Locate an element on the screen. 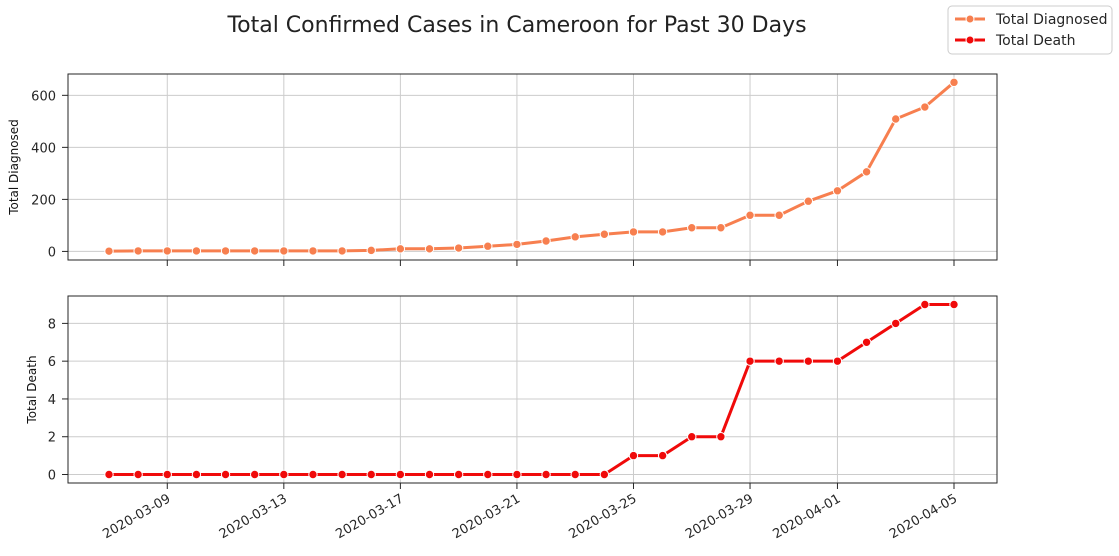 Image resolution: width=1119 pixels, height=556 pixels. y-tick-label-death: 4 is located at coordinates (52, 400).